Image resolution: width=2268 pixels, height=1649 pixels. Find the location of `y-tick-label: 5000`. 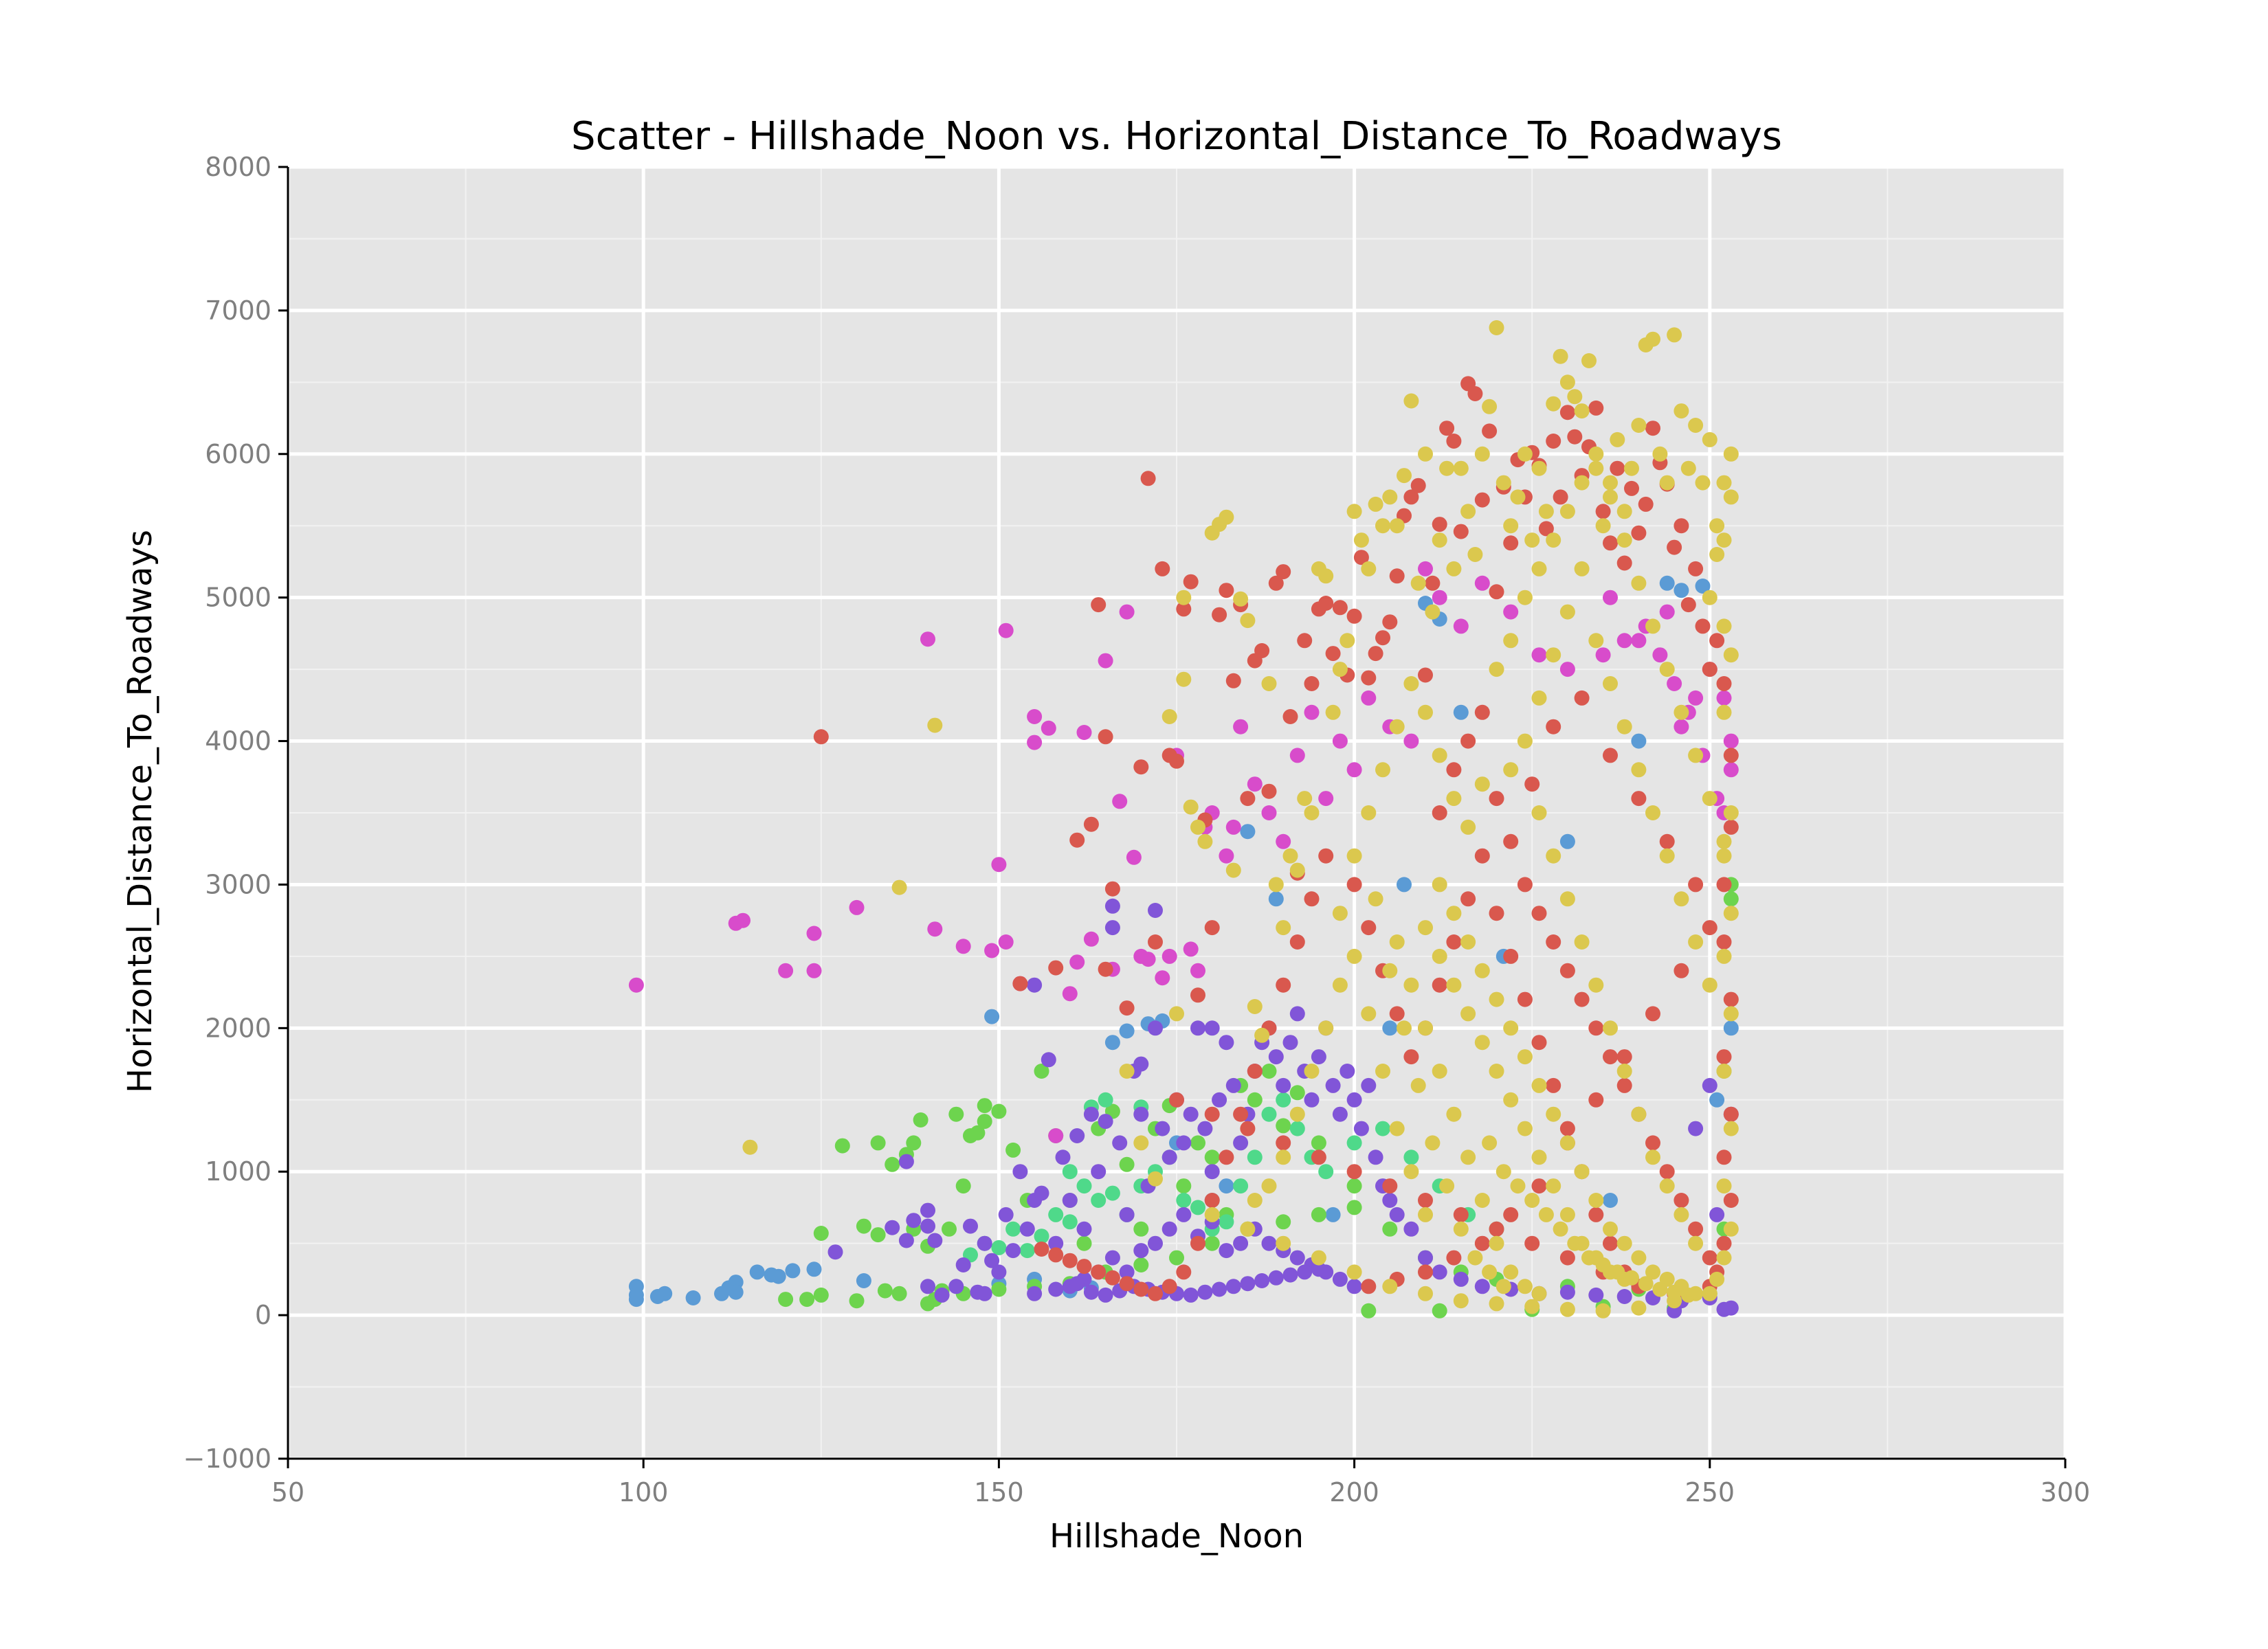

y-tick-label: 5000 is located at coordinates (238, 598).